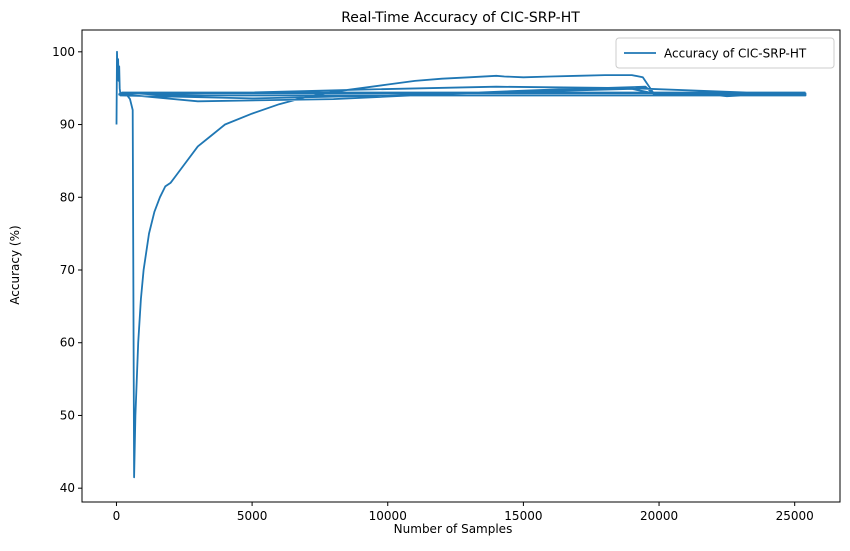 The image size is (850, 551). What do you see at coordinates (67, 415) in the screenshot?
I see `y-tick-label: 50` at bounding box center [67, 415].